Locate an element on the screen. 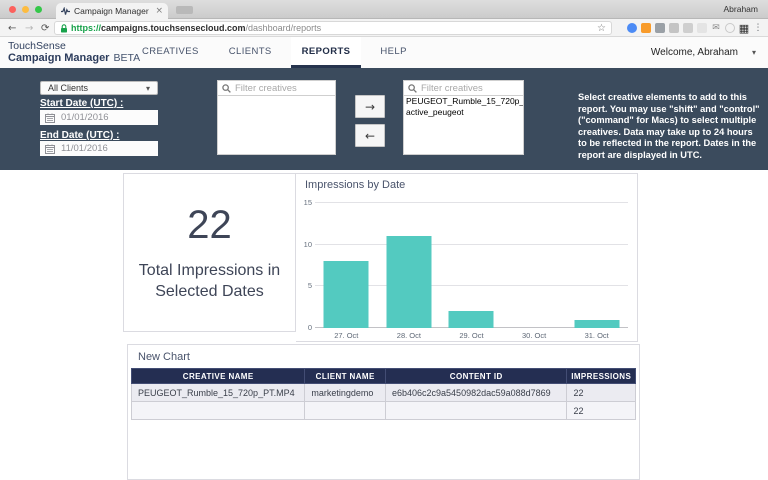  cell-creative-name is located at coordinates (218, 410).